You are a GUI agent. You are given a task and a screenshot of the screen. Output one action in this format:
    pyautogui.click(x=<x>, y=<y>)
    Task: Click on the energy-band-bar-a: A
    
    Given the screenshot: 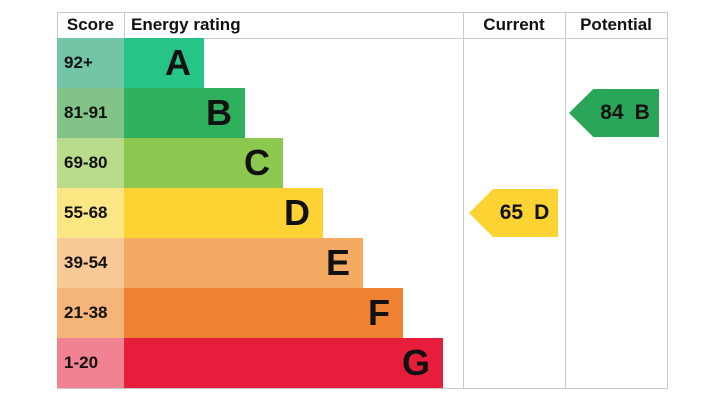 What is the action you would take?
    pyautogui.click(x=164, y=63)
    